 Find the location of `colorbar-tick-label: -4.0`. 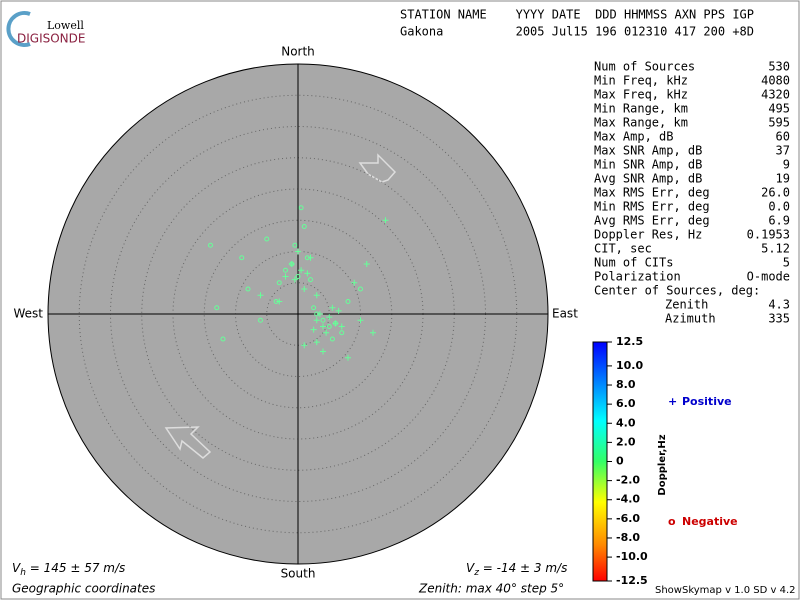

colorbar-tick-label: -4.0 is located at coordinates (628, 499).